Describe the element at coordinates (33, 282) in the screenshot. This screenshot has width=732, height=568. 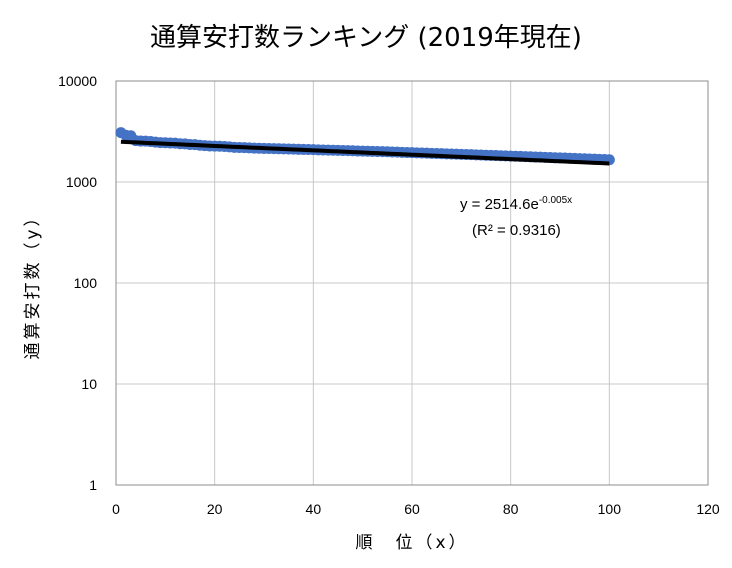
I see `y-axis-title: 通算安打数（y）` at that location.